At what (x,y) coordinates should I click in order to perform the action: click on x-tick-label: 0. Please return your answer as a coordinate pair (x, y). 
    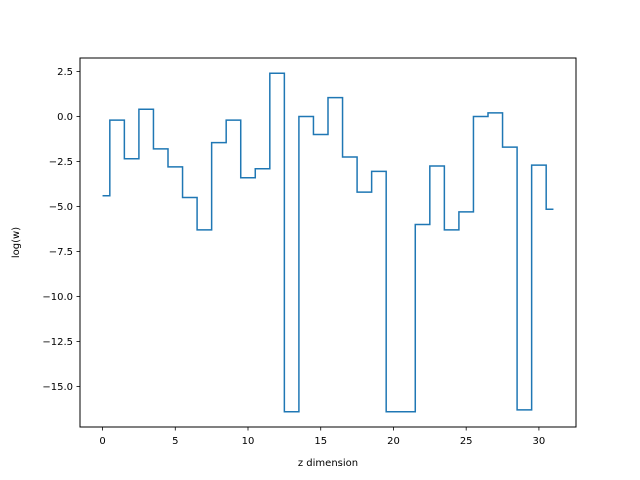
    Looking at the image, I should click on (102, 441).